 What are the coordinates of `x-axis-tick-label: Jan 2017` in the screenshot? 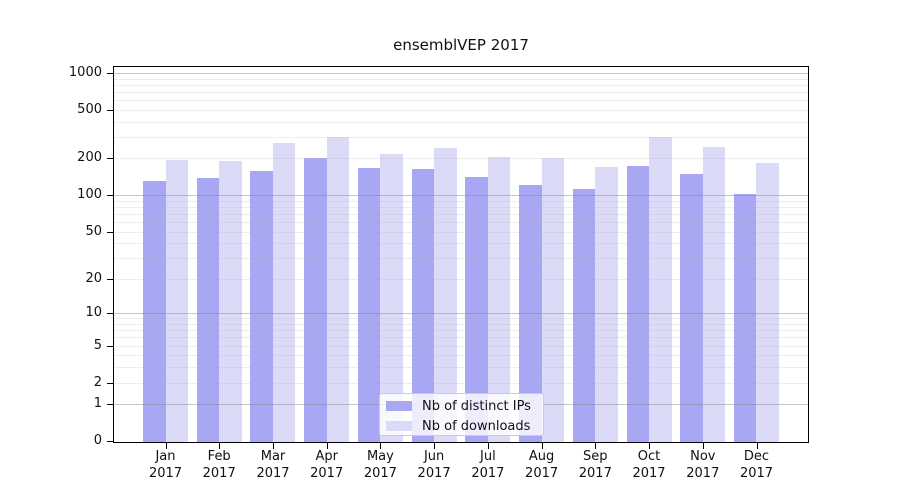 It's located at (165, 465).